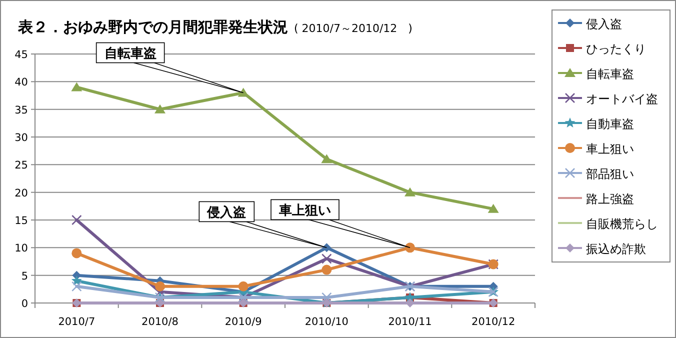 This screenshot has width=676, height=338. Describe the element at coordinates (610, 199) in the screenshot. I see `legend-label: 路上強盗` at that location.